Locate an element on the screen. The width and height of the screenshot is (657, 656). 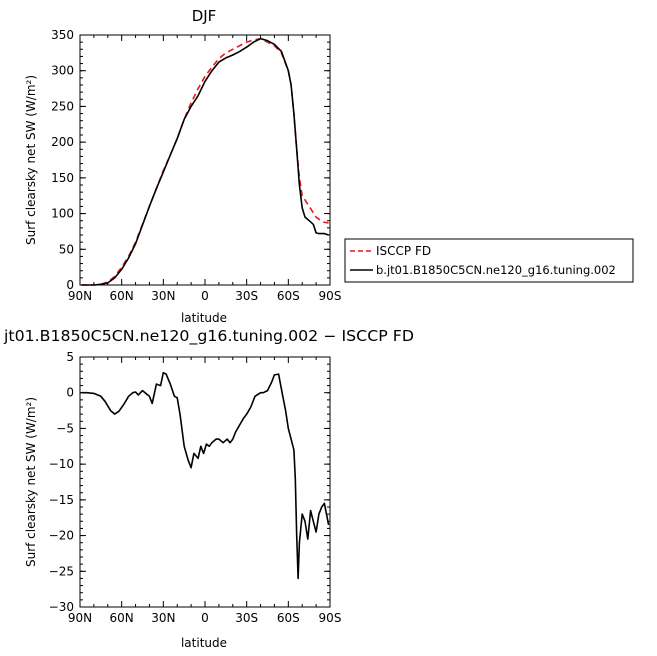
bottom-x-tick-label: 30N is located at coordinates (163, 618).